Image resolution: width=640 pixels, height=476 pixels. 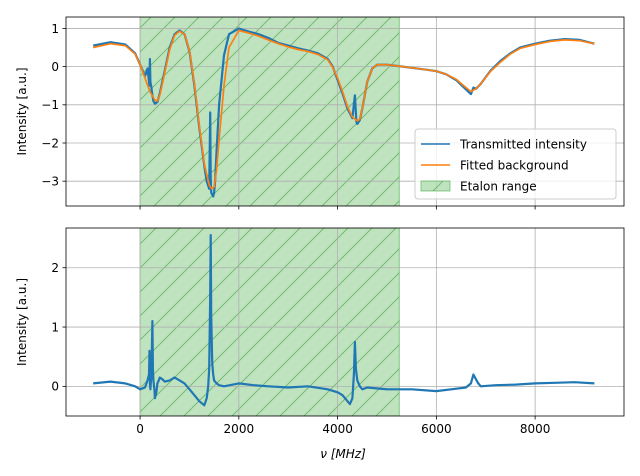 What do you see at coordinates (343, 454) in the screenshot?
I see `bottom-x-axis-label: ν [MHz]` at bounding box center [343, 454].